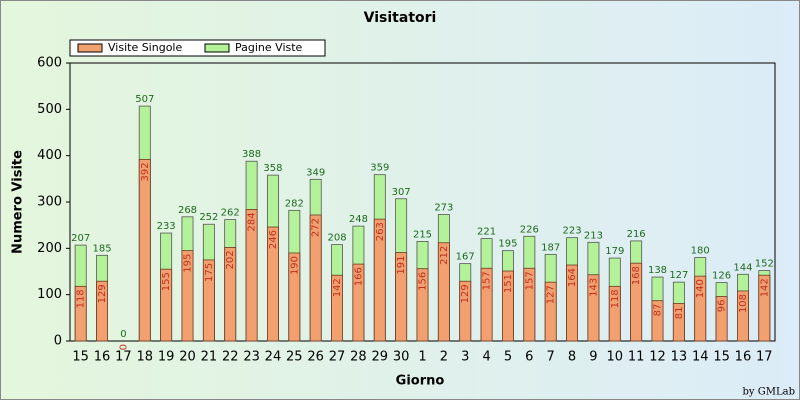 This screenshot has height=400, width=800. What do you see at coordinates (230, 259) in the screenshot?
I see `value-label: 202` at bounding box center [230, 259].